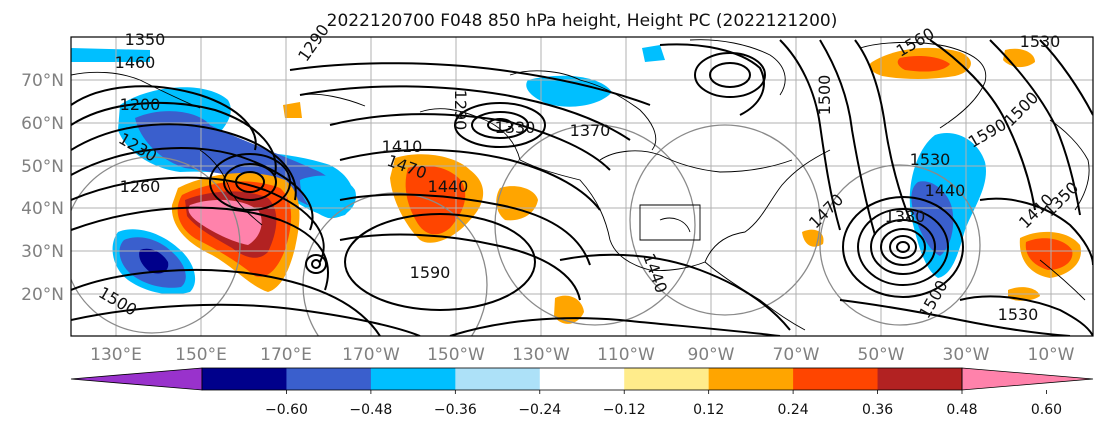 Image resolution: width=1105 pixels, height=429 pixels. Describe the element at coordinates (877, 410) in the screenshot. I see `colorbar-tick-label: 0.36` at that location.